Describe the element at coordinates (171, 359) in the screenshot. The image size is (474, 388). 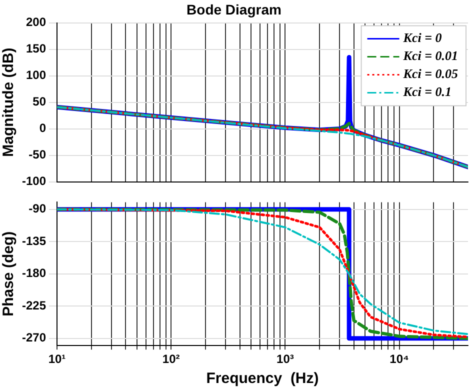
I see `x-tick-label: 10²` at that location.